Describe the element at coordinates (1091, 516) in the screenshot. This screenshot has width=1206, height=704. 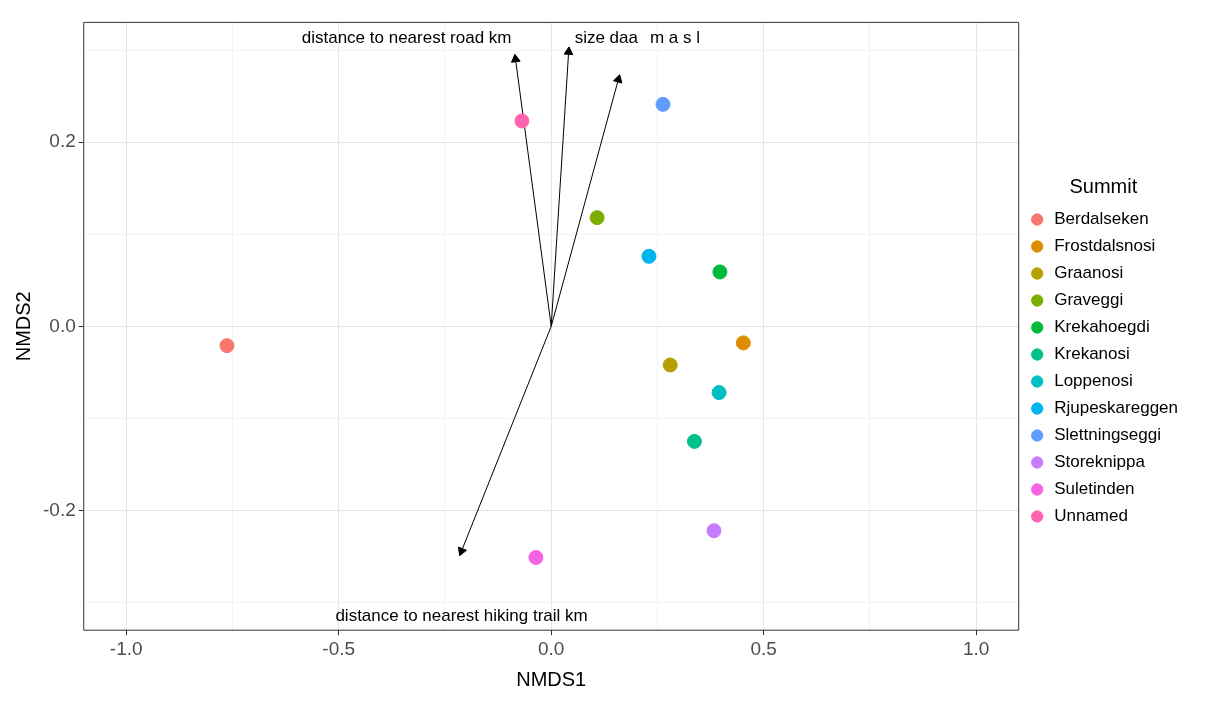
I see `legend-label: Unnamed` at that location.